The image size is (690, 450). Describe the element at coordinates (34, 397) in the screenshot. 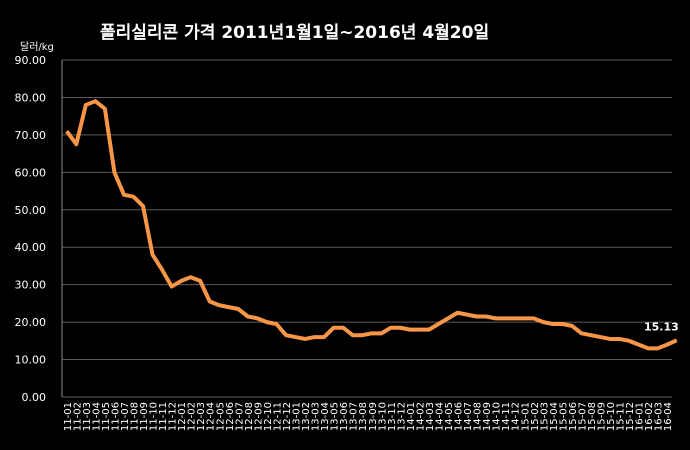

I see `y-tick-label: 0.00` at that location.